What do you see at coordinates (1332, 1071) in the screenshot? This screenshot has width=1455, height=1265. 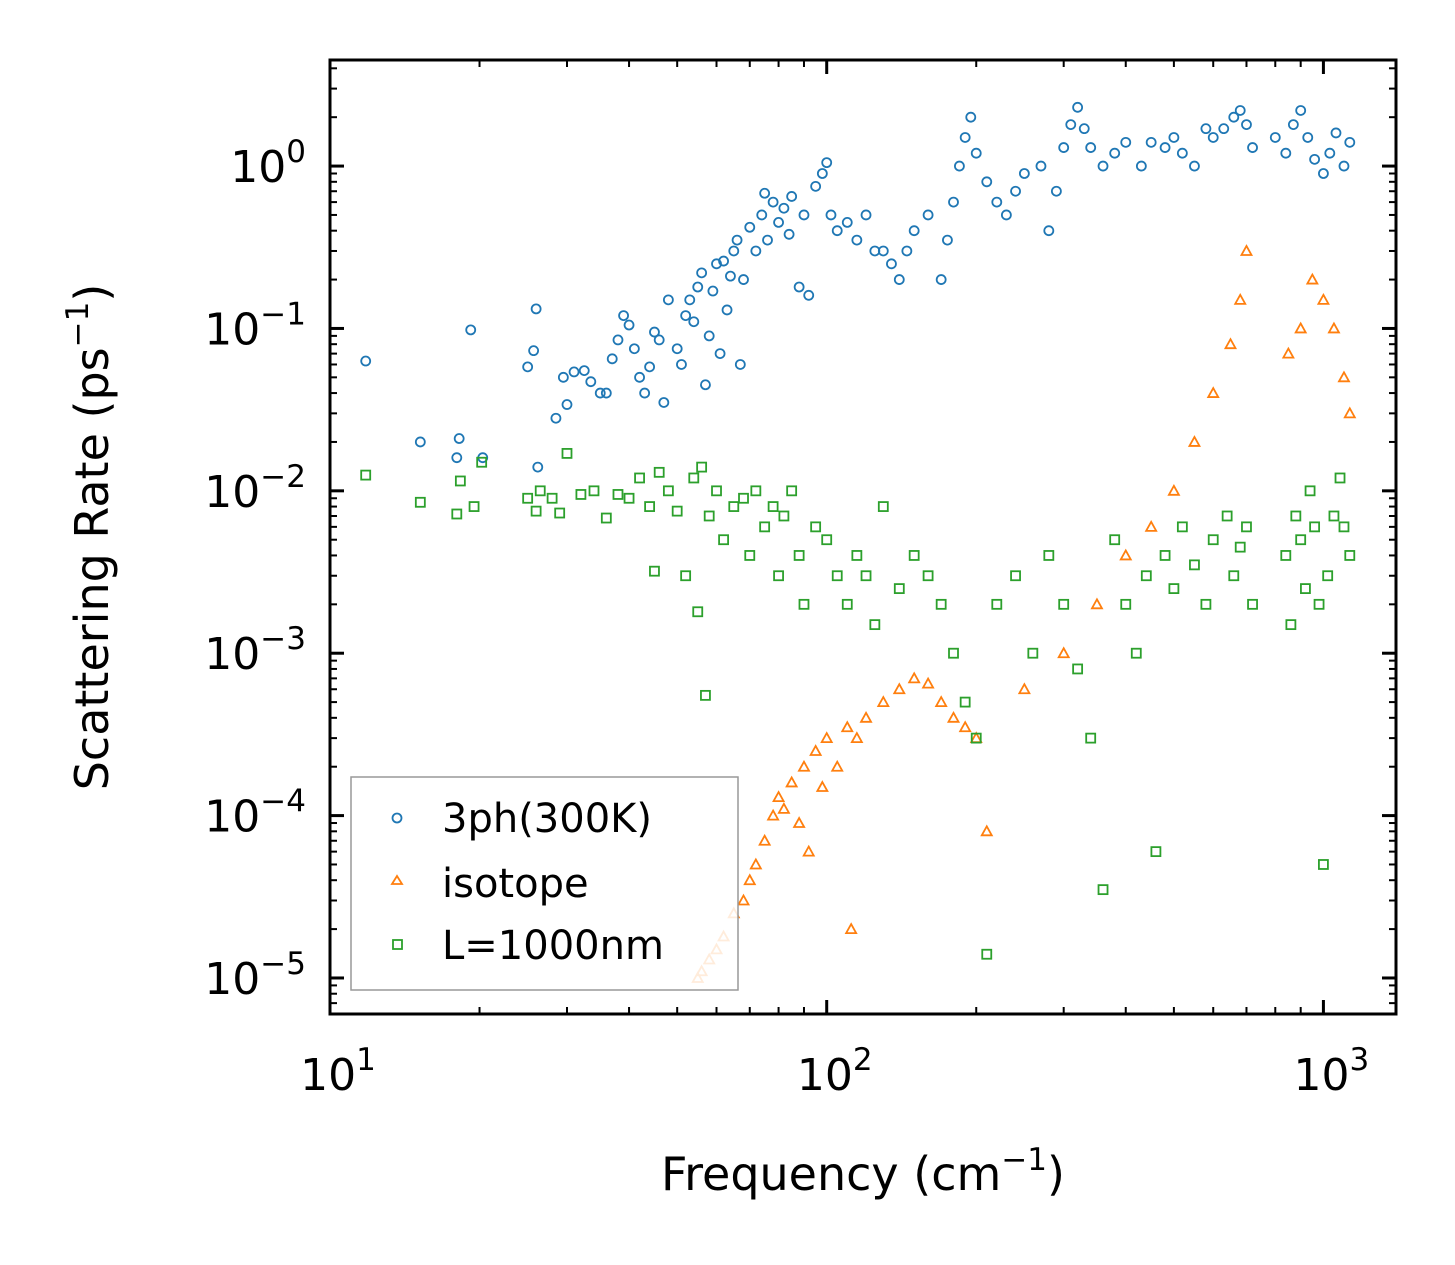 I see `x-tick-label: 10³` at bounding box center [1332, 1071].